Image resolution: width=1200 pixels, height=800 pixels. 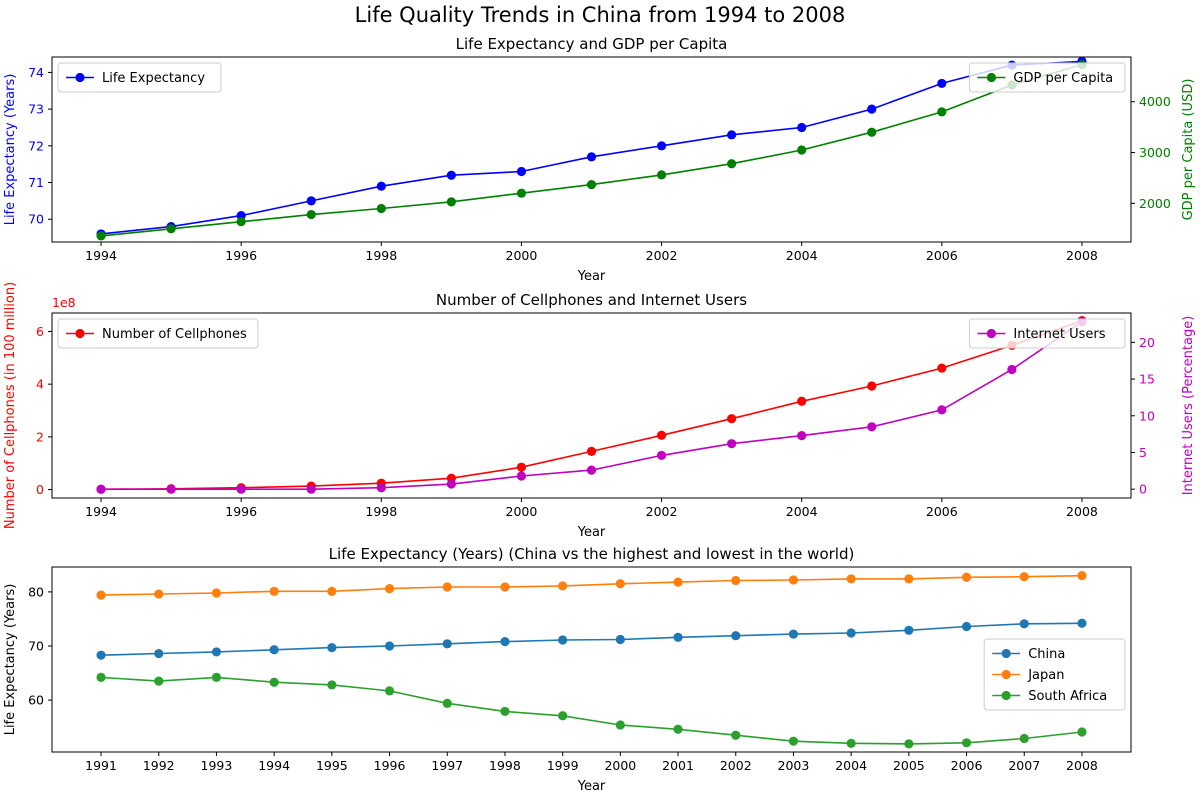 I want to click on y-tick-label-left: 70, so click(x=36, y=219).